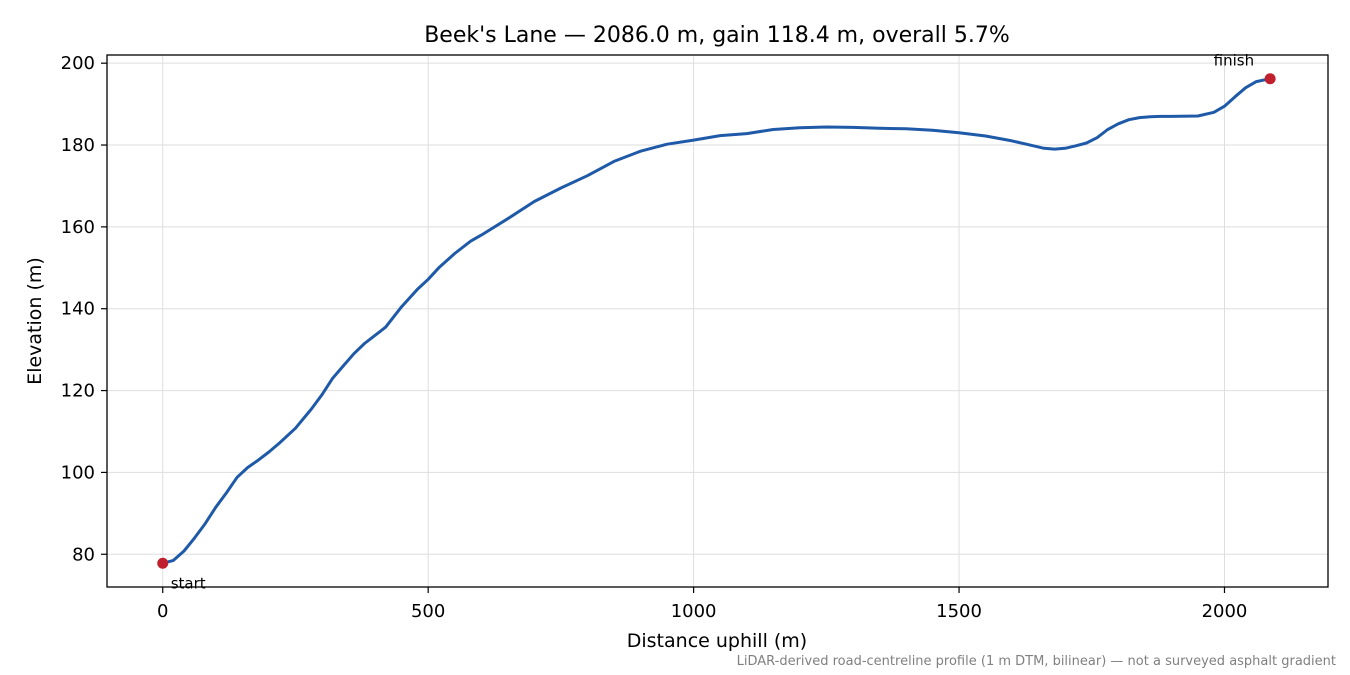 The width and height of the screenshot is (1350, 675). I want to click on x-tick-label: 1000, so click(694, 611).